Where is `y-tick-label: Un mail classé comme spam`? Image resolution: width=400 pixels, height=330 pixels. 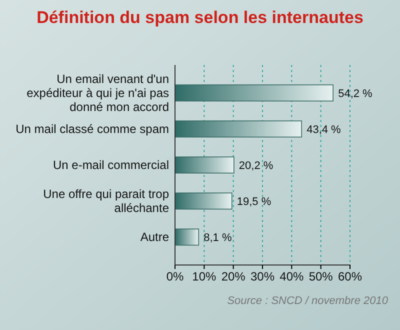 y-tick-label: Un mail classé comme spam is located at coordinates (93, 129).